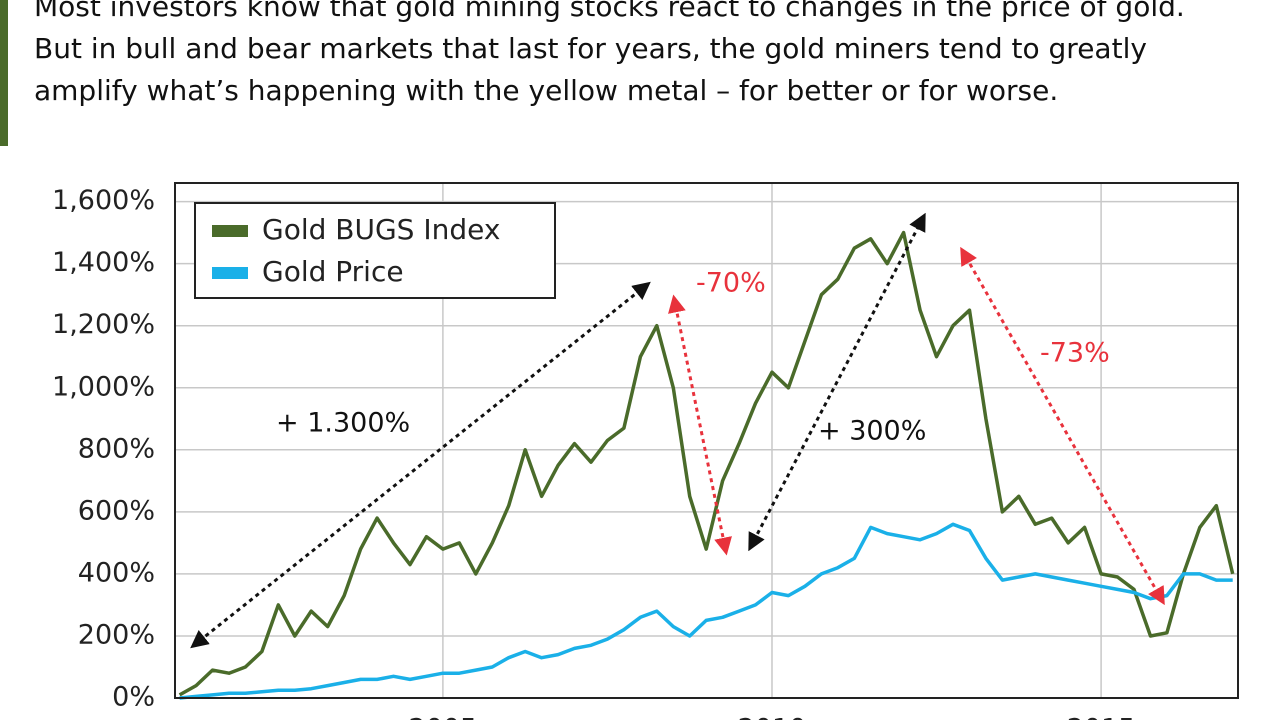 This screenshot has height=720, width=1280. I want to click on annotation: + 1.300%, so click(343, 423).